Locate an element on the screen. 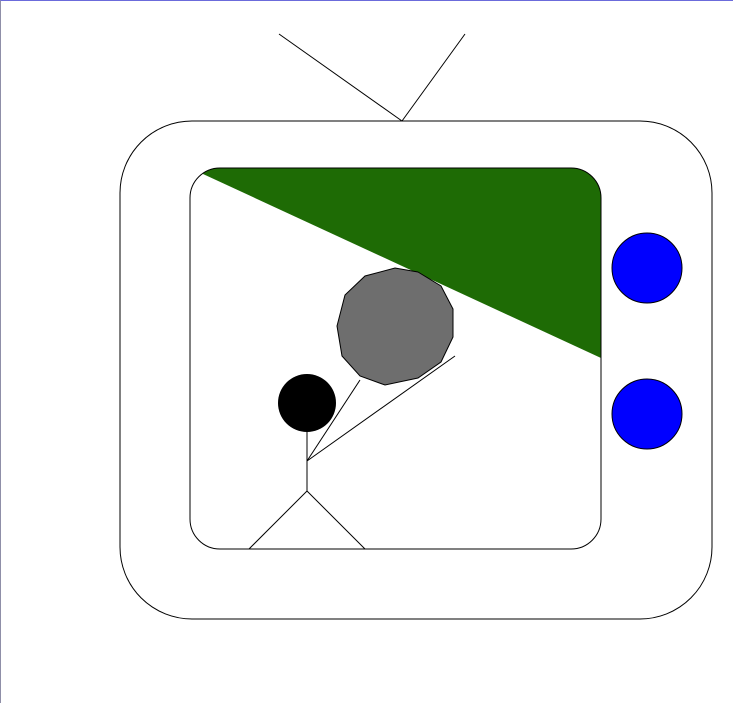  knob-bottom-icon is located at coordinates (647, 414).